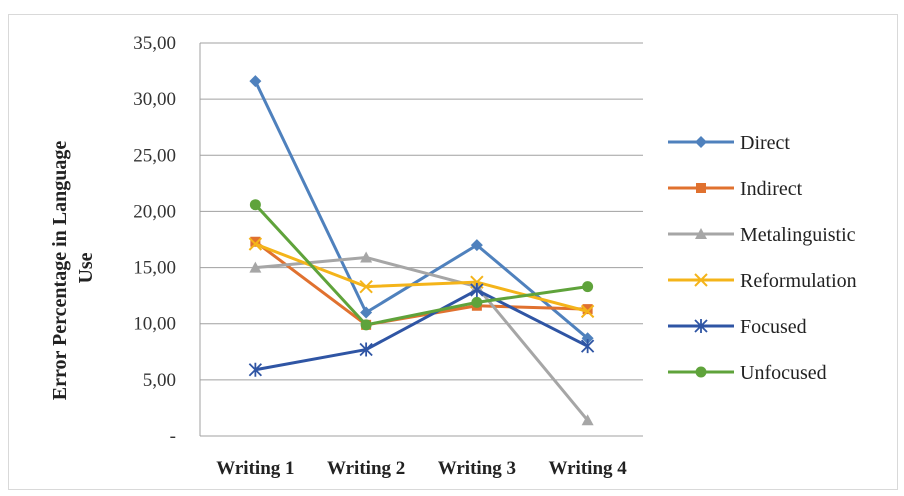  What do you see at coordinates (587, 468) in the screenshot?
I see `x-tick-label: Writing 4` at bounding box center [587, 468].